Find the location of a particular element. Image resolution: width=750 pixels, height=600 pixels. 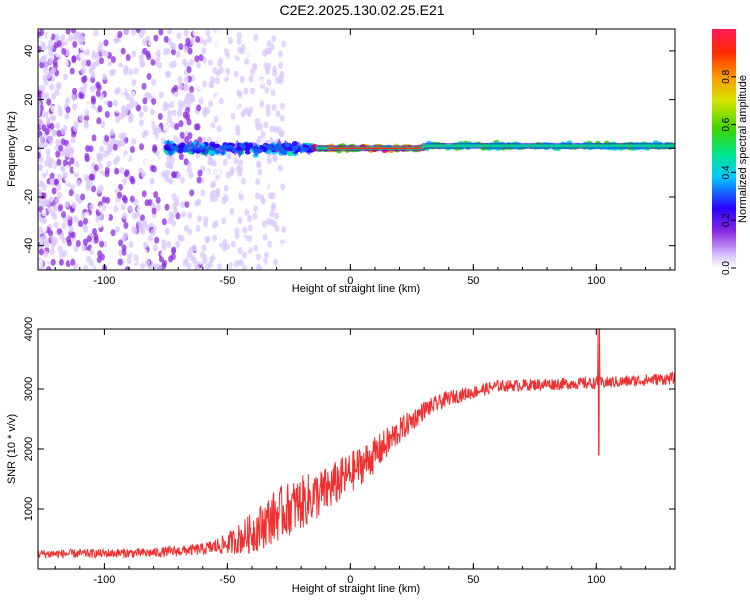

snr-ytick-label: 3000 is located at coordinates (29, 389).